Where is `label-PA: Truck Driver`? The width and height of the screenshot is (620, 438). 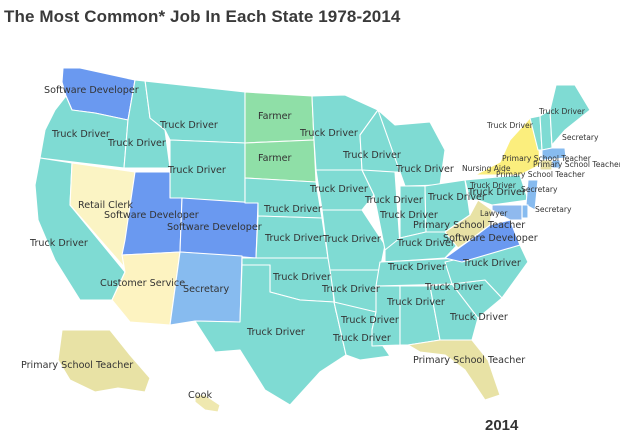
label-PA: Truck Driver is located at coordinates (496, 192).